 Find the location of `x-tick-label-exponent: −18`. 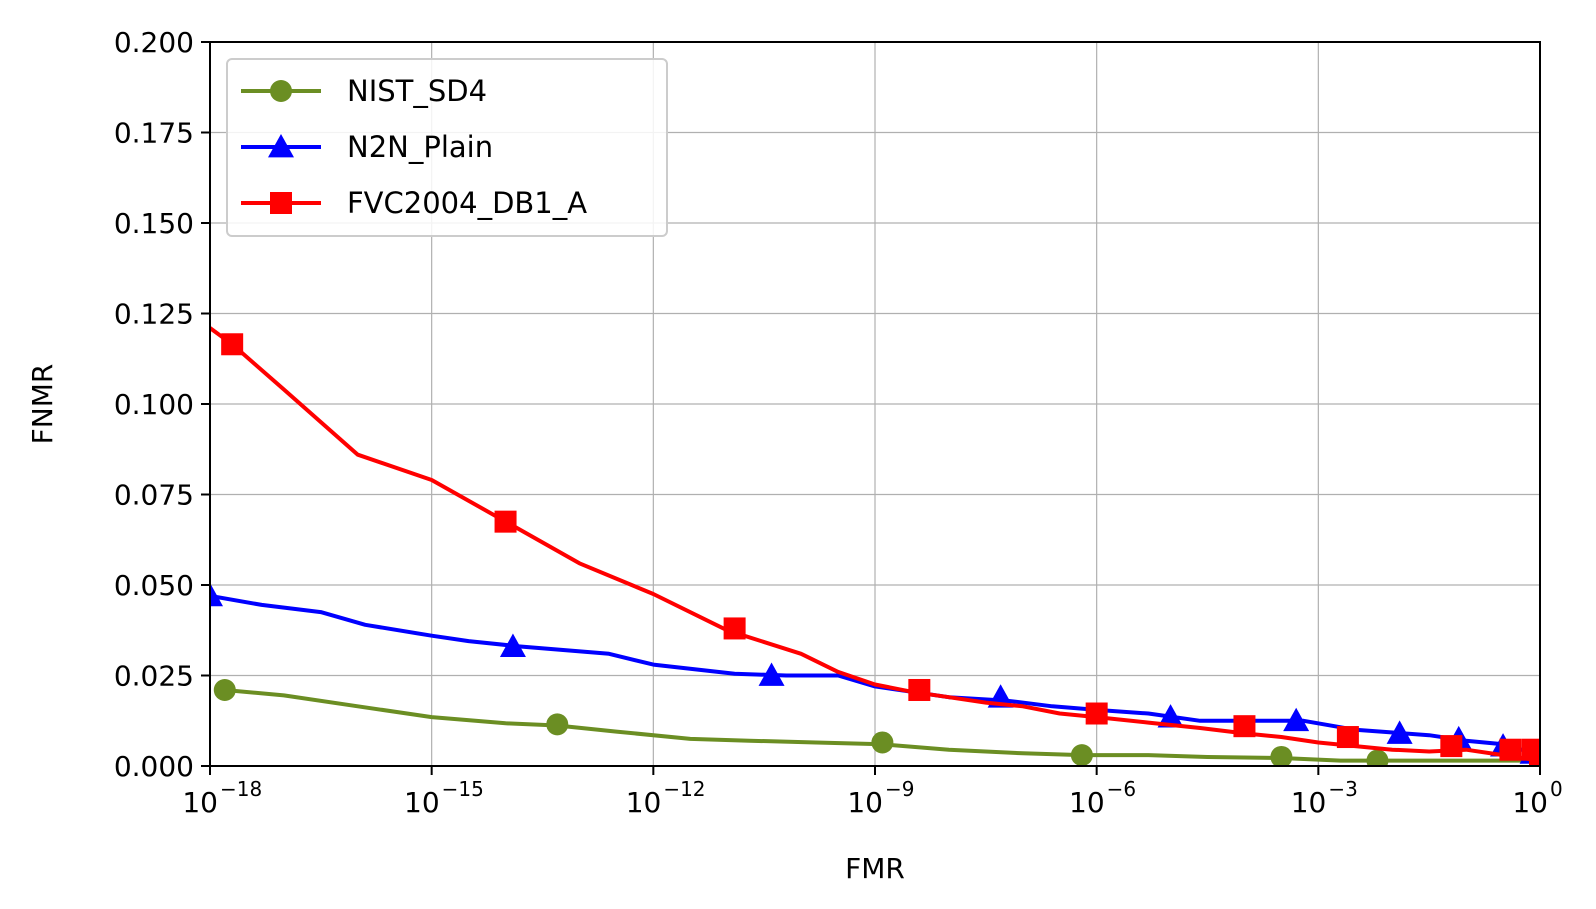

x-tick-label-exponent: −18 is located at coordinates (241, 789).